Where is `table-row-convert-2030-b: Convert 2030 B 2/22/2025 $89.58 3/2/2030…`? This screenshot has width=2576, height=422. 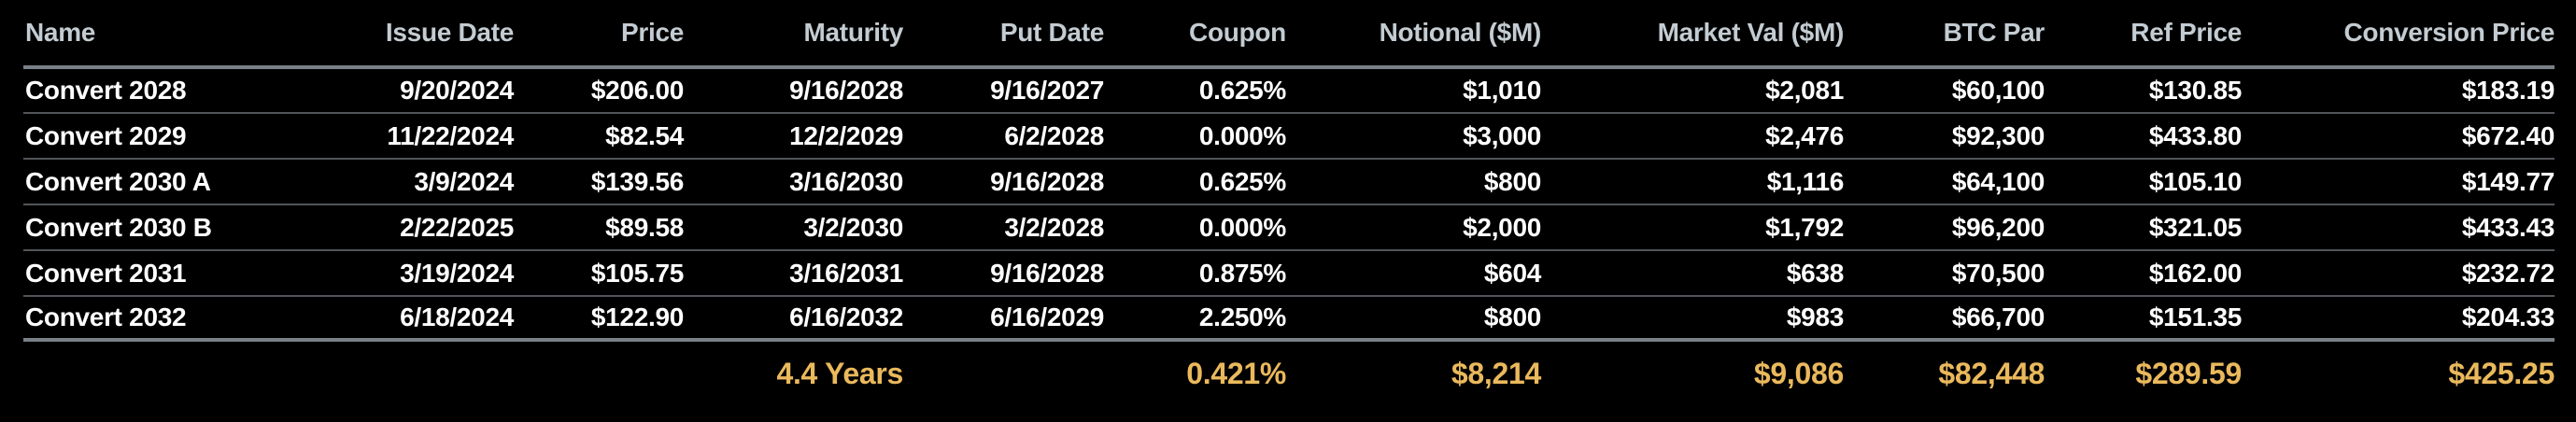
table-row-convert-2030-b: Convert 2030 B 2/22/2025 $89.58 3/2/2030… is located at coordinates (1289, 227).